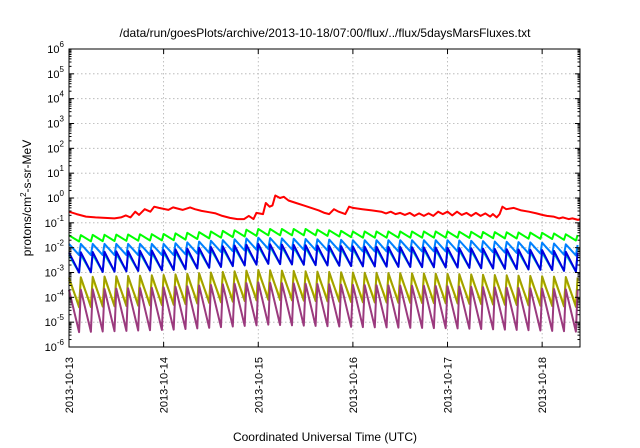 This screenshot has height=448, width=640. I want to click on y-tick-label: 10⁻³, so click(55, 272).